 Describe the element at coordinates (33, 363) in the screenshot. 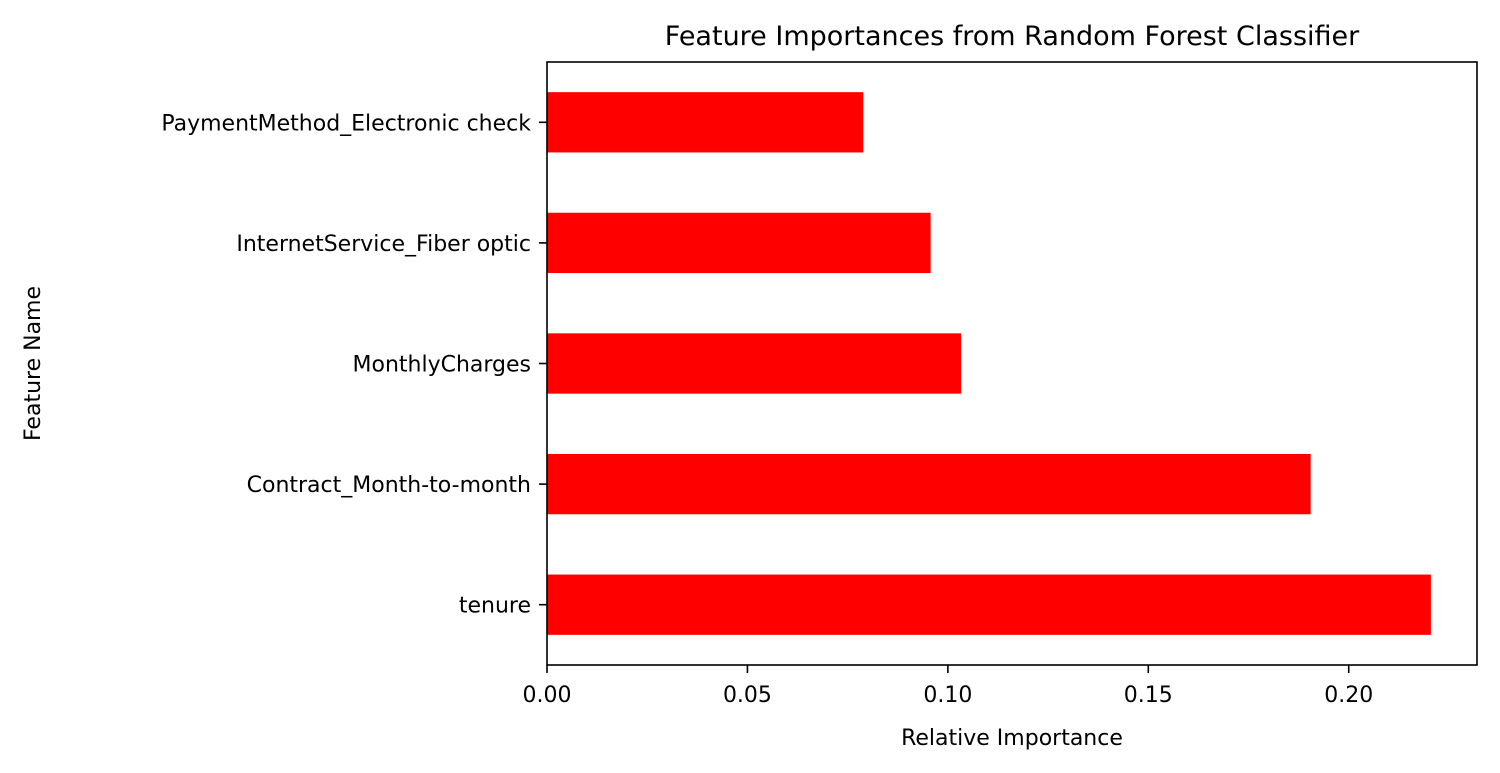

I see `y-axis-label: Feature Name` at that location.